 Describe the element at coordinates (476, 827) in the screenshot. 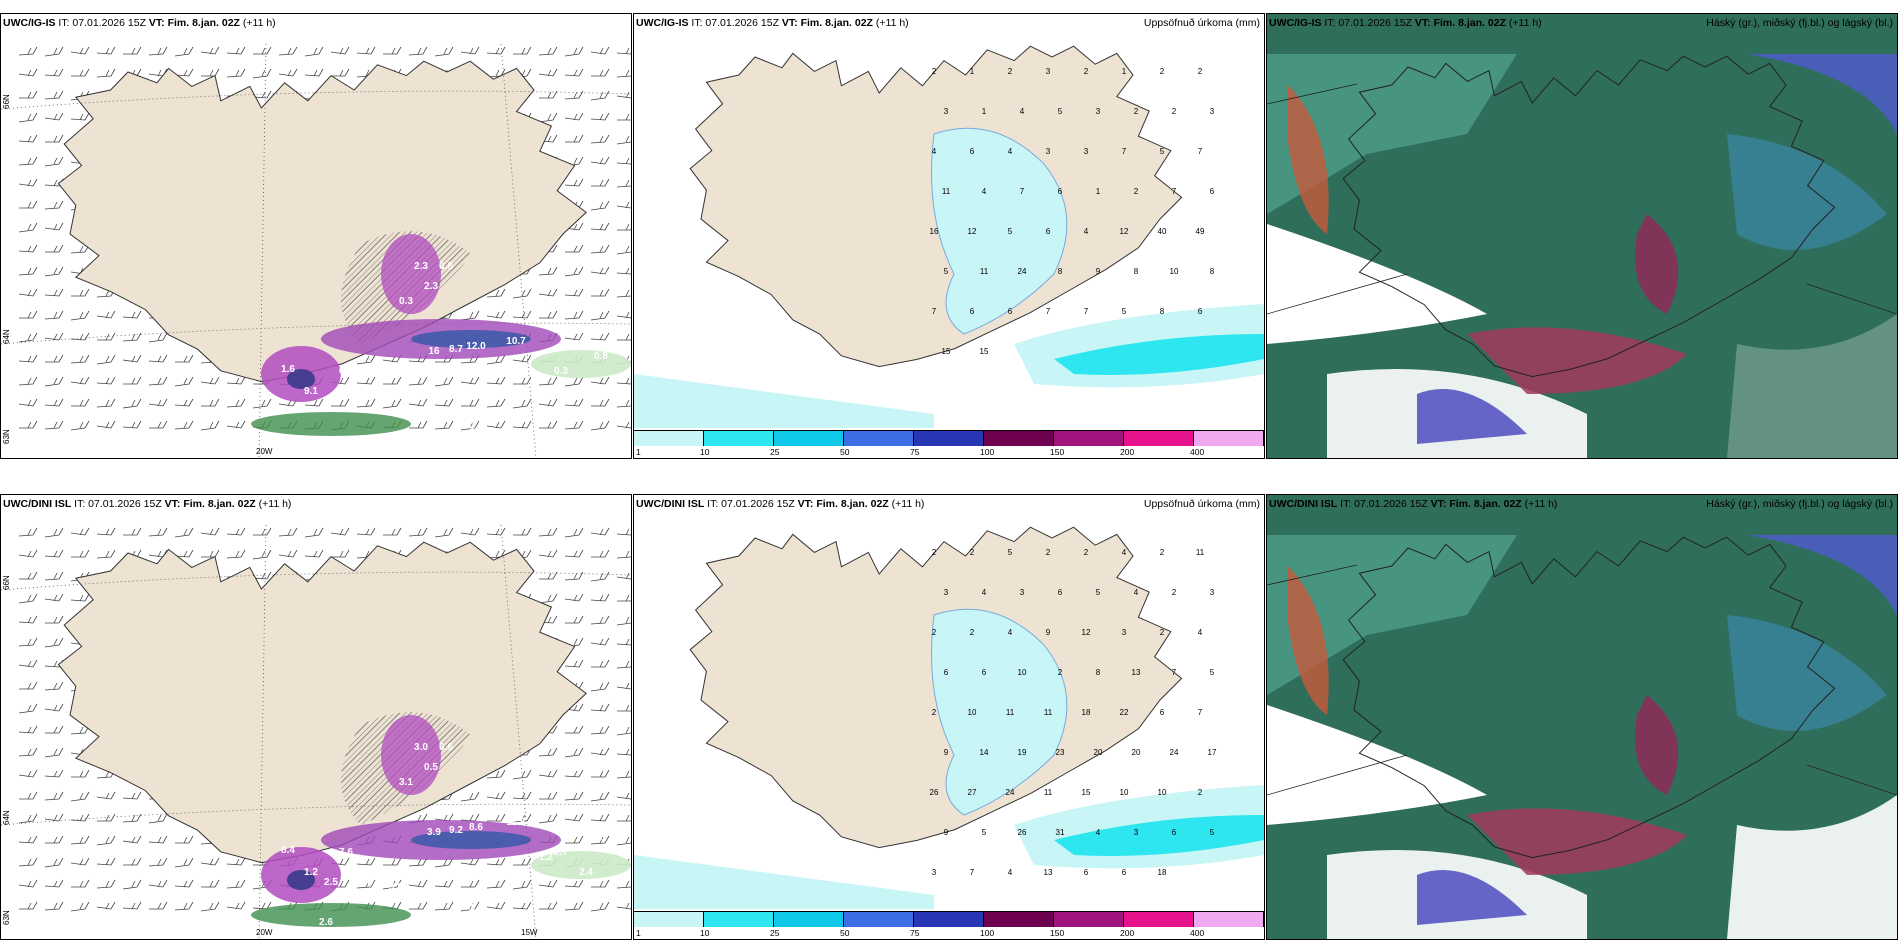

I see `temperature-label: 8.6` at that location.